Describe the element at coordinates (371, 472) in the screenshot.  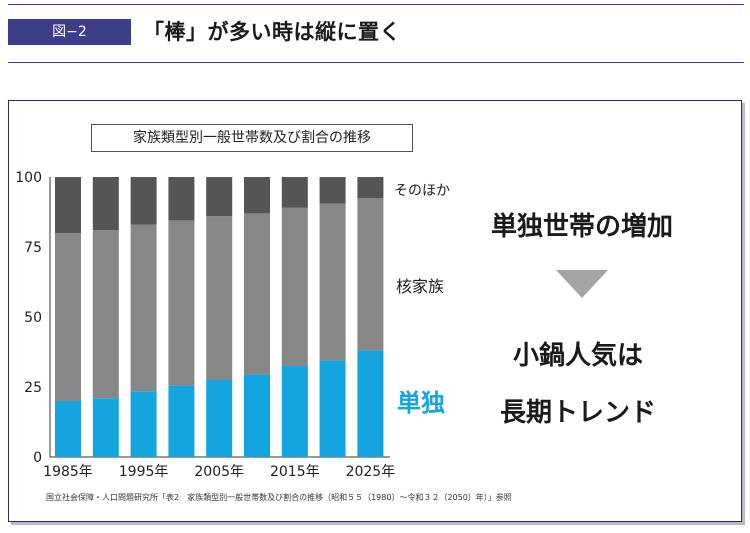
I see `x-tick-label: 2025年` at that location.